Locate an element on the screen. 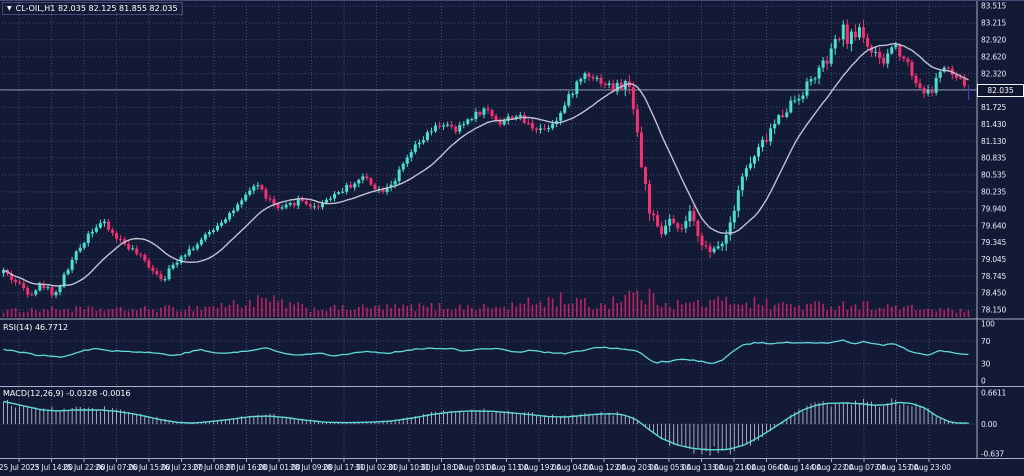 The width and height of the screenshot is (1024, 476). svg-text: 3 Aug 05:00 is located at coordinates (669, 467).